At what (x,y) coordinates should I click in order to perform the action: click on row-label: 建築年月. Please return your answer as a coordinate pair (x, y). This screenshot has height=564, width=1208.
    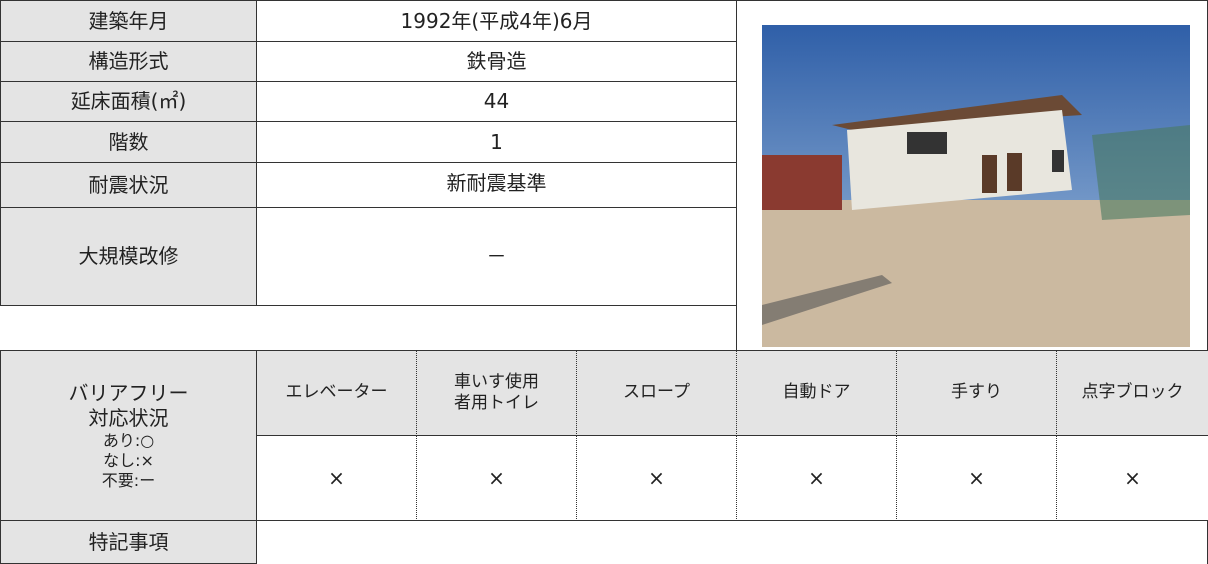
    Looking at the image, I should click on (128, 21).